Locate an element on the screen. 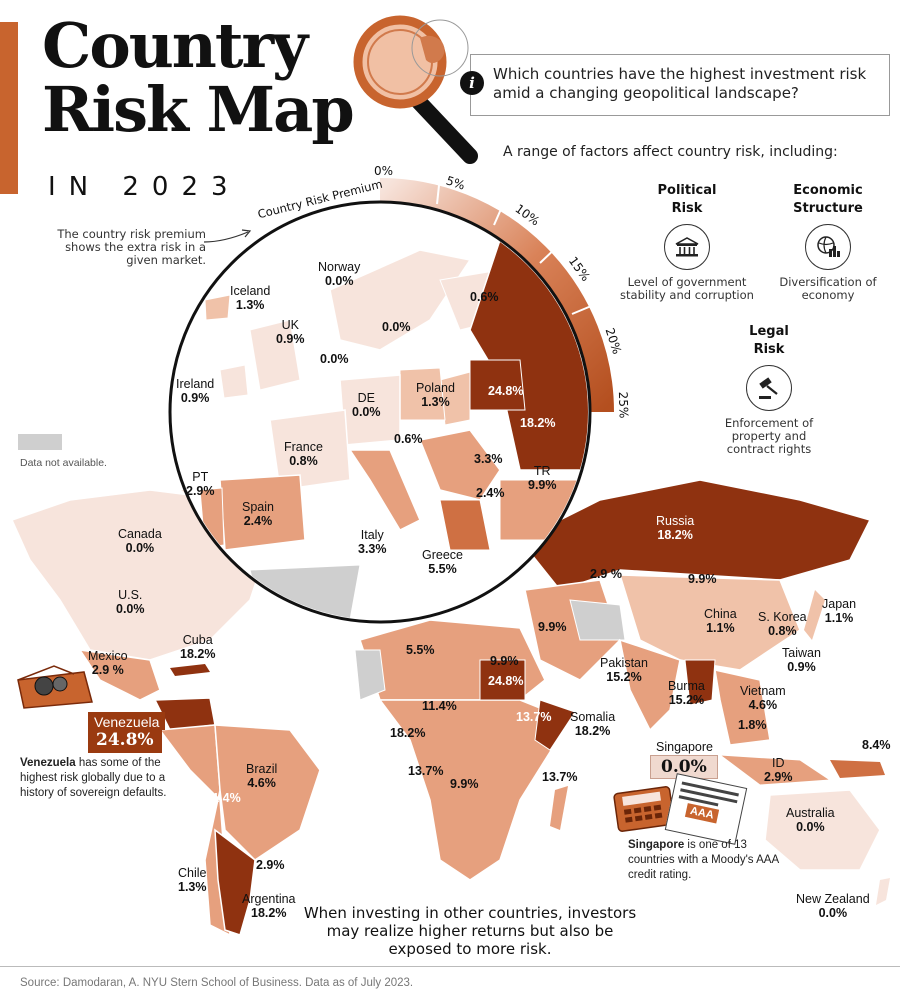  label-brazil: Brazil 4.6% is located at coordinates (262, 776).